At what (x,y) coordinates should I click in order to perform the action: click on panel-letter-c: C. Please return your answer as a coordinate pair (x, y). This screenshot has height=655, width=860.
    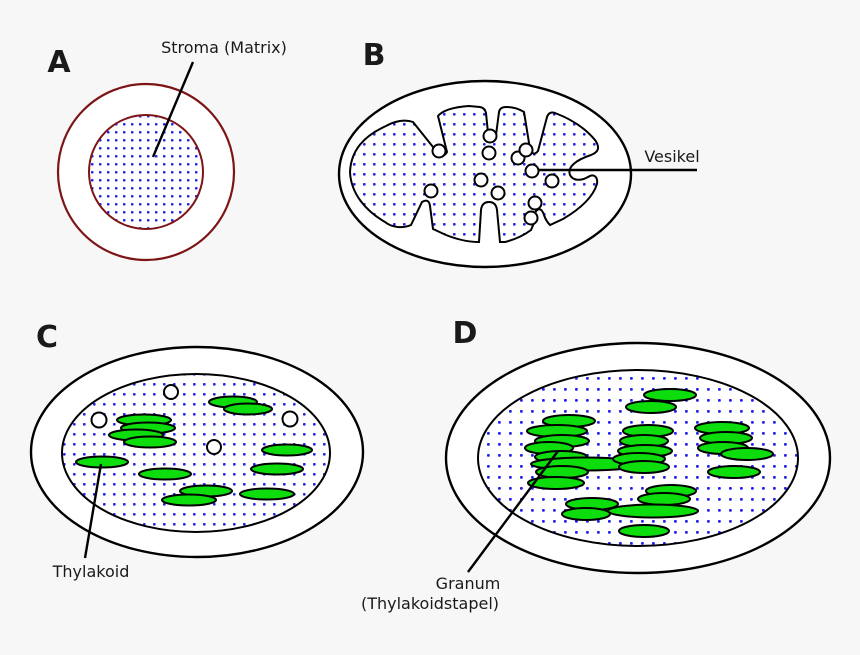
    Looking at the image, I should click on (47, 337).